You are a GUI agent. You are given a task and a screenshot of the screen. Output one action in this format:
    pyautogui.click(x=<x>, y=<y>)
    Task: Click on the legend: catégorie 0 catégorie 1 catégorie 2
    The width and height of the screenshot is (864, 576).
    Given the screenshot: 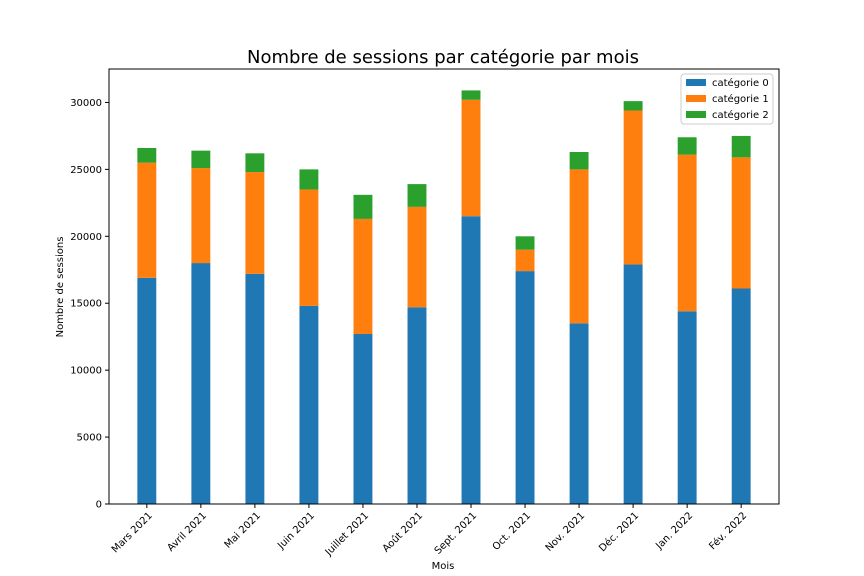 What is the action you would take?
    pyautogui.click(x=727, y=99)
    